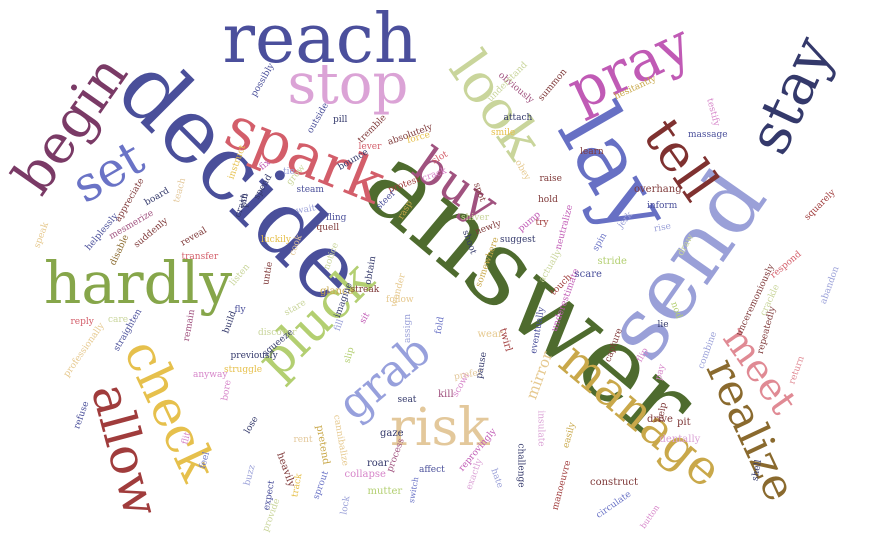 The width and height of the screenshot is (873, 551). What do you see at coordinates (321, 485) in the screenshot?
I see `word-sprout: sprout` at bounding box center [321, 485].